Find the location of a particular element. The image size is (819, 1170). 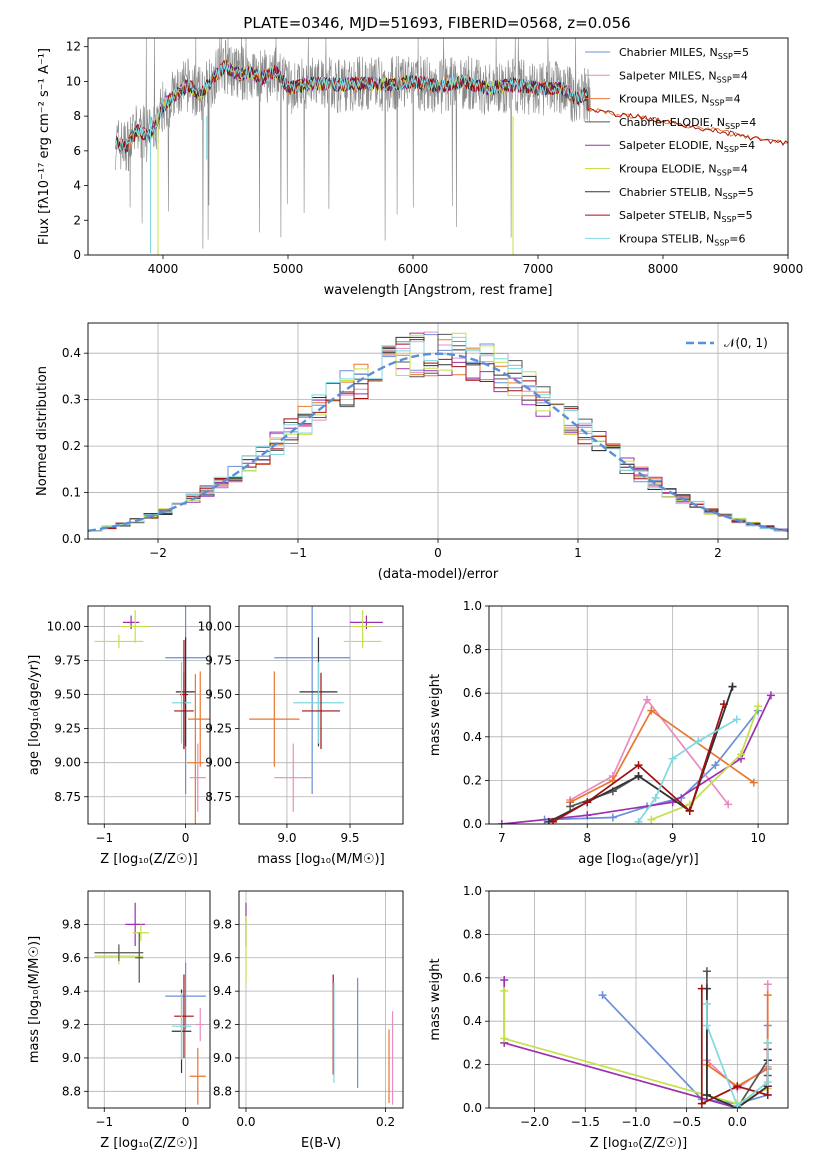

y-tick-label: 9.6 is located at coordinates (71, 958).